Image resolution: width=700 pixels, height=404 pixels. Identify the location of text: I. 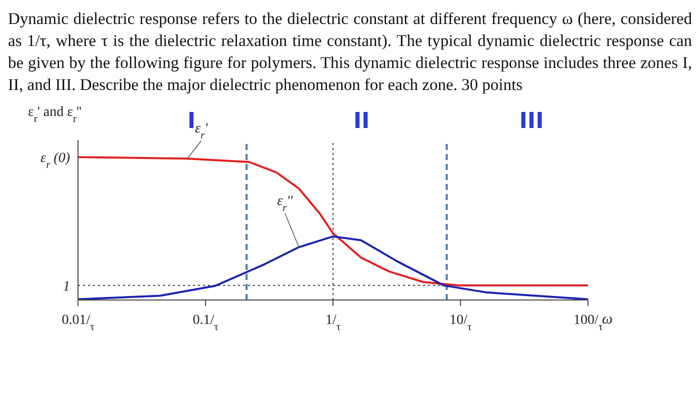
(191, 121).